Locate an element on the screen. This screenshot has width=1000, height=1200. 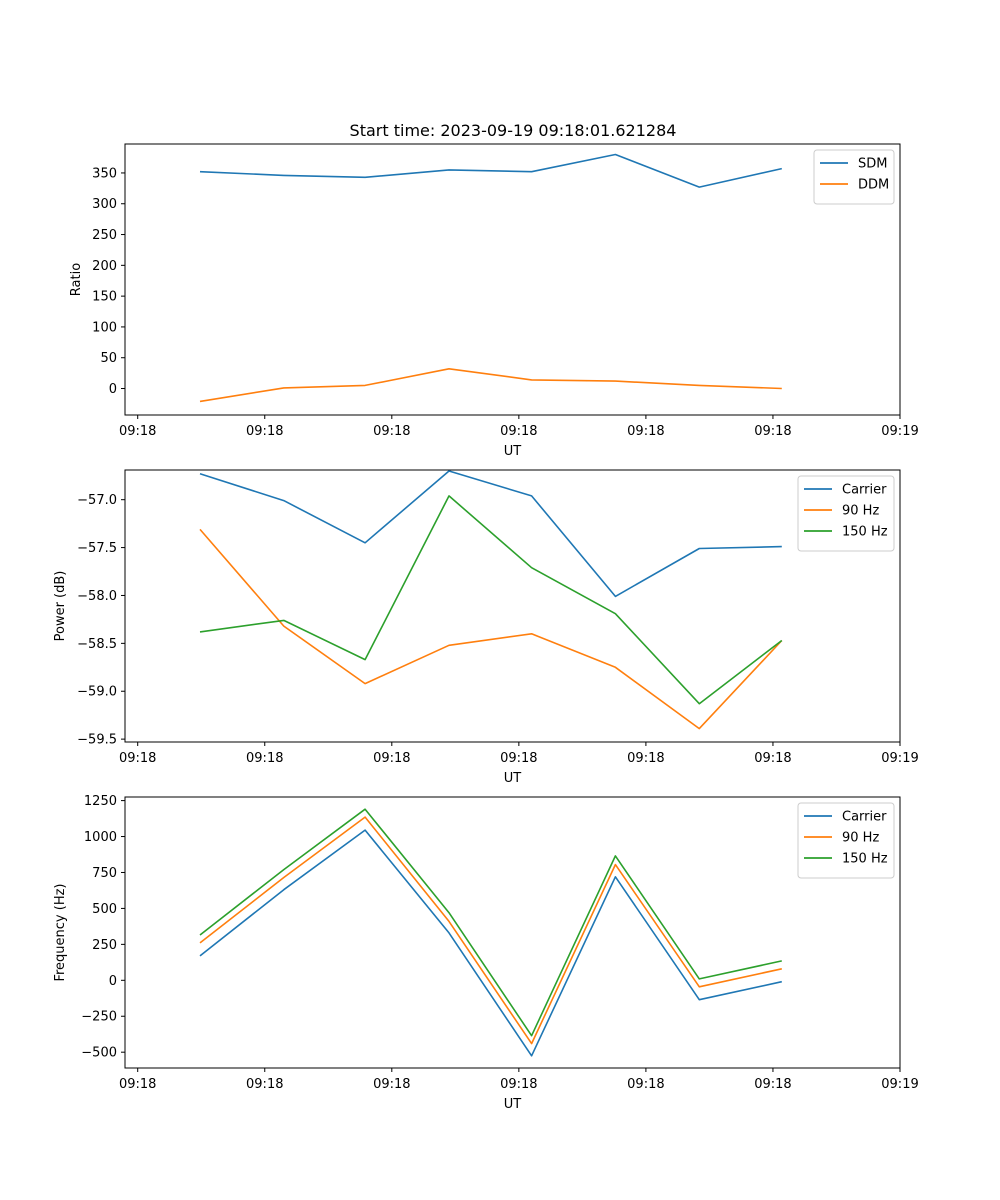
y-tick-label: −500 is located at coordinates (99, 1053).